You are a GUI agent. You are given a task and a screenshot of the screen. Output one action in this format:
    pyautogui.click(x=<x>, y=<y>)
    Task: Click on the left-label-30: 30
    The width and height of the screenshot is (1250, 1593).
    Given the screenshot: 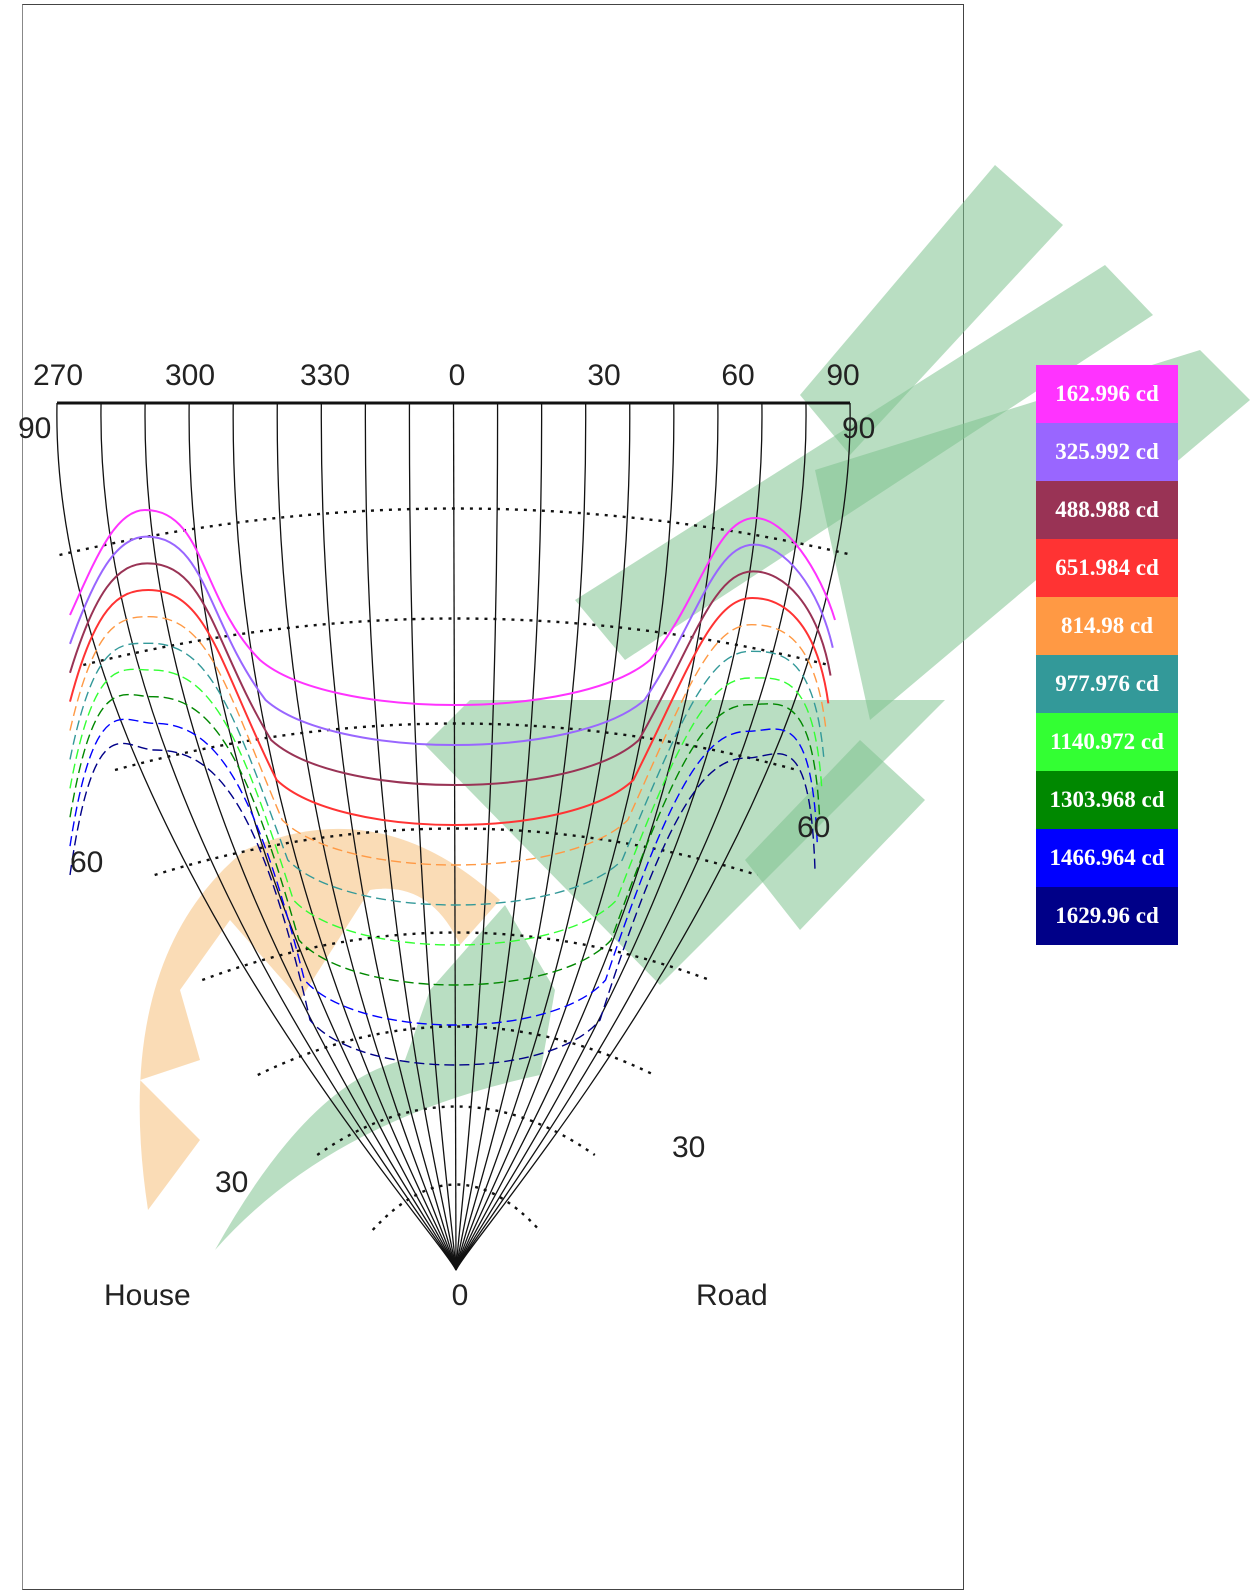 What is the action you would take?
    pyautogui.click(x=231, y=1182)
    